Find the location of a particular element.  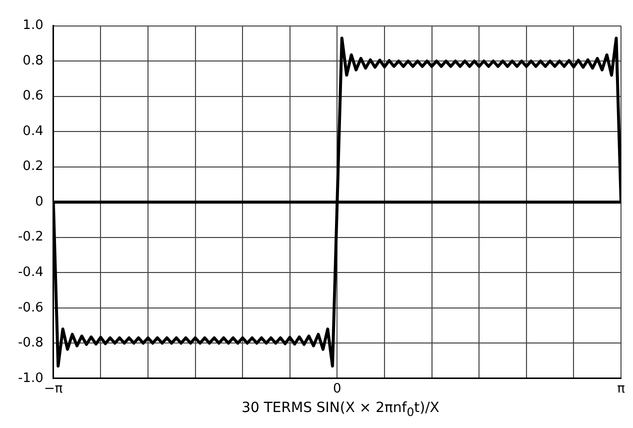

y-tick-label: 0.6 is located at coordinates (33, 96).